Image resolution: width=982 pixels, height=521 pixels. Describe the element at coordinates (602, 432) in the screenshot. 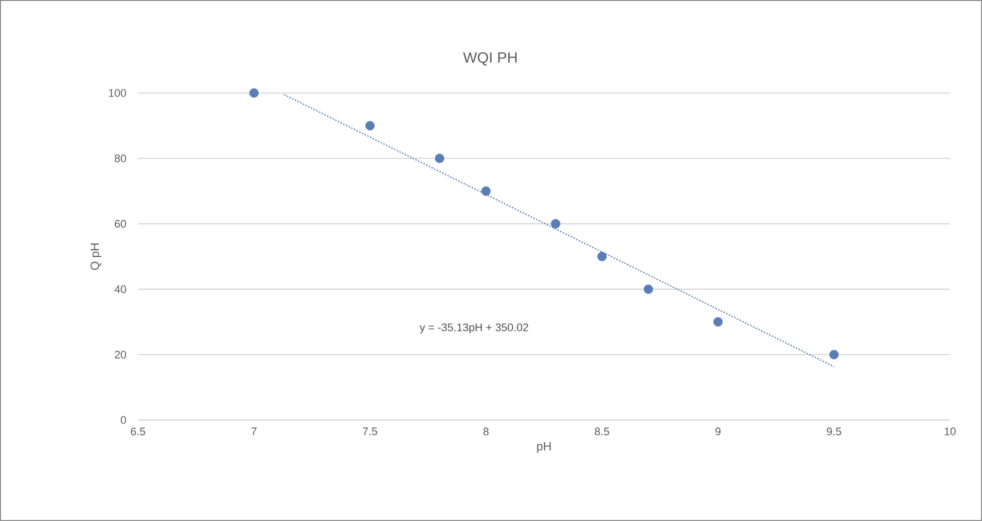

I see `x-tick-label: 8.5` at that location.